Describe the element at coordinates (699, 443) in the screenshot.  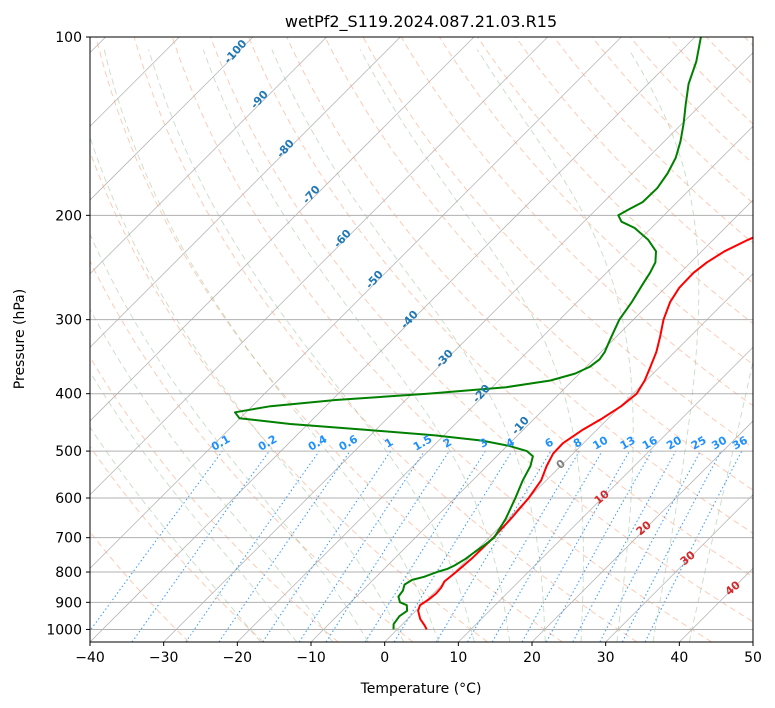
I see `mixing-ratio-label: 25` at that location.